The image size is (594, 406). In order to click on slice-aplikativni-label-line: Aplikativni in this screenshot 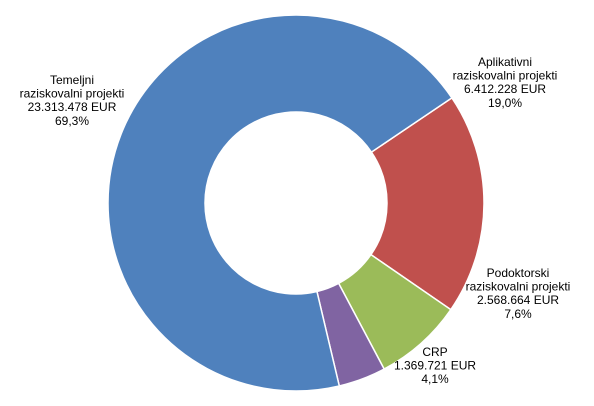, I will do `click(505, 62)`.